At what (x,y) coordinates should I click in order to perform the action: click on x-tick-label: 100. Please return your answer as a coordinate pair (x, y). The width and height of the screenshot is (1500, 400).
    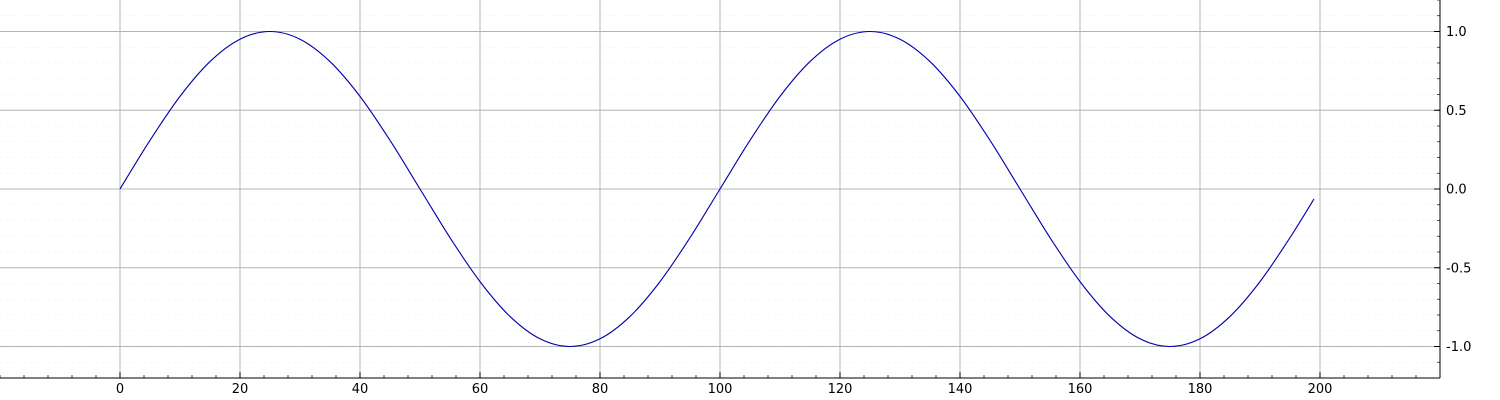
    Looking at the image, I should click on (720, 389).